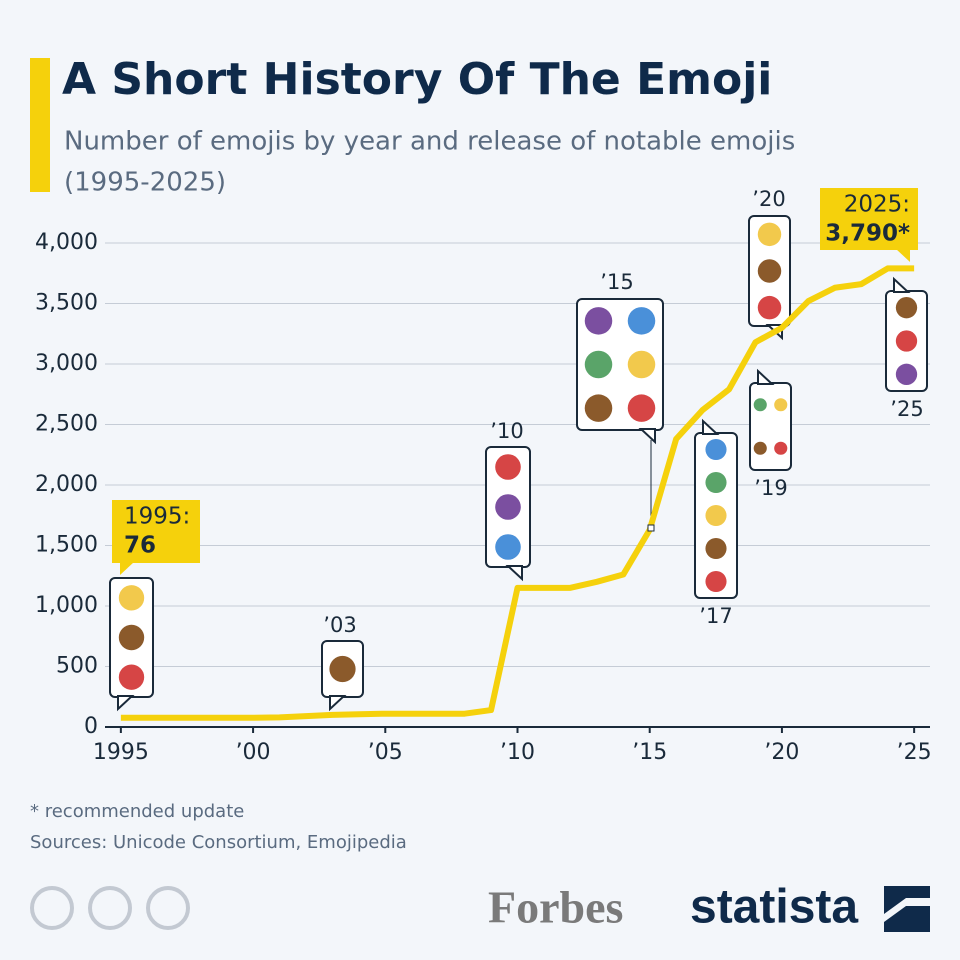  Describe the element at coordinates (555, 907) in the screenshot. I see `forbes-logo: Forbes` at that location.